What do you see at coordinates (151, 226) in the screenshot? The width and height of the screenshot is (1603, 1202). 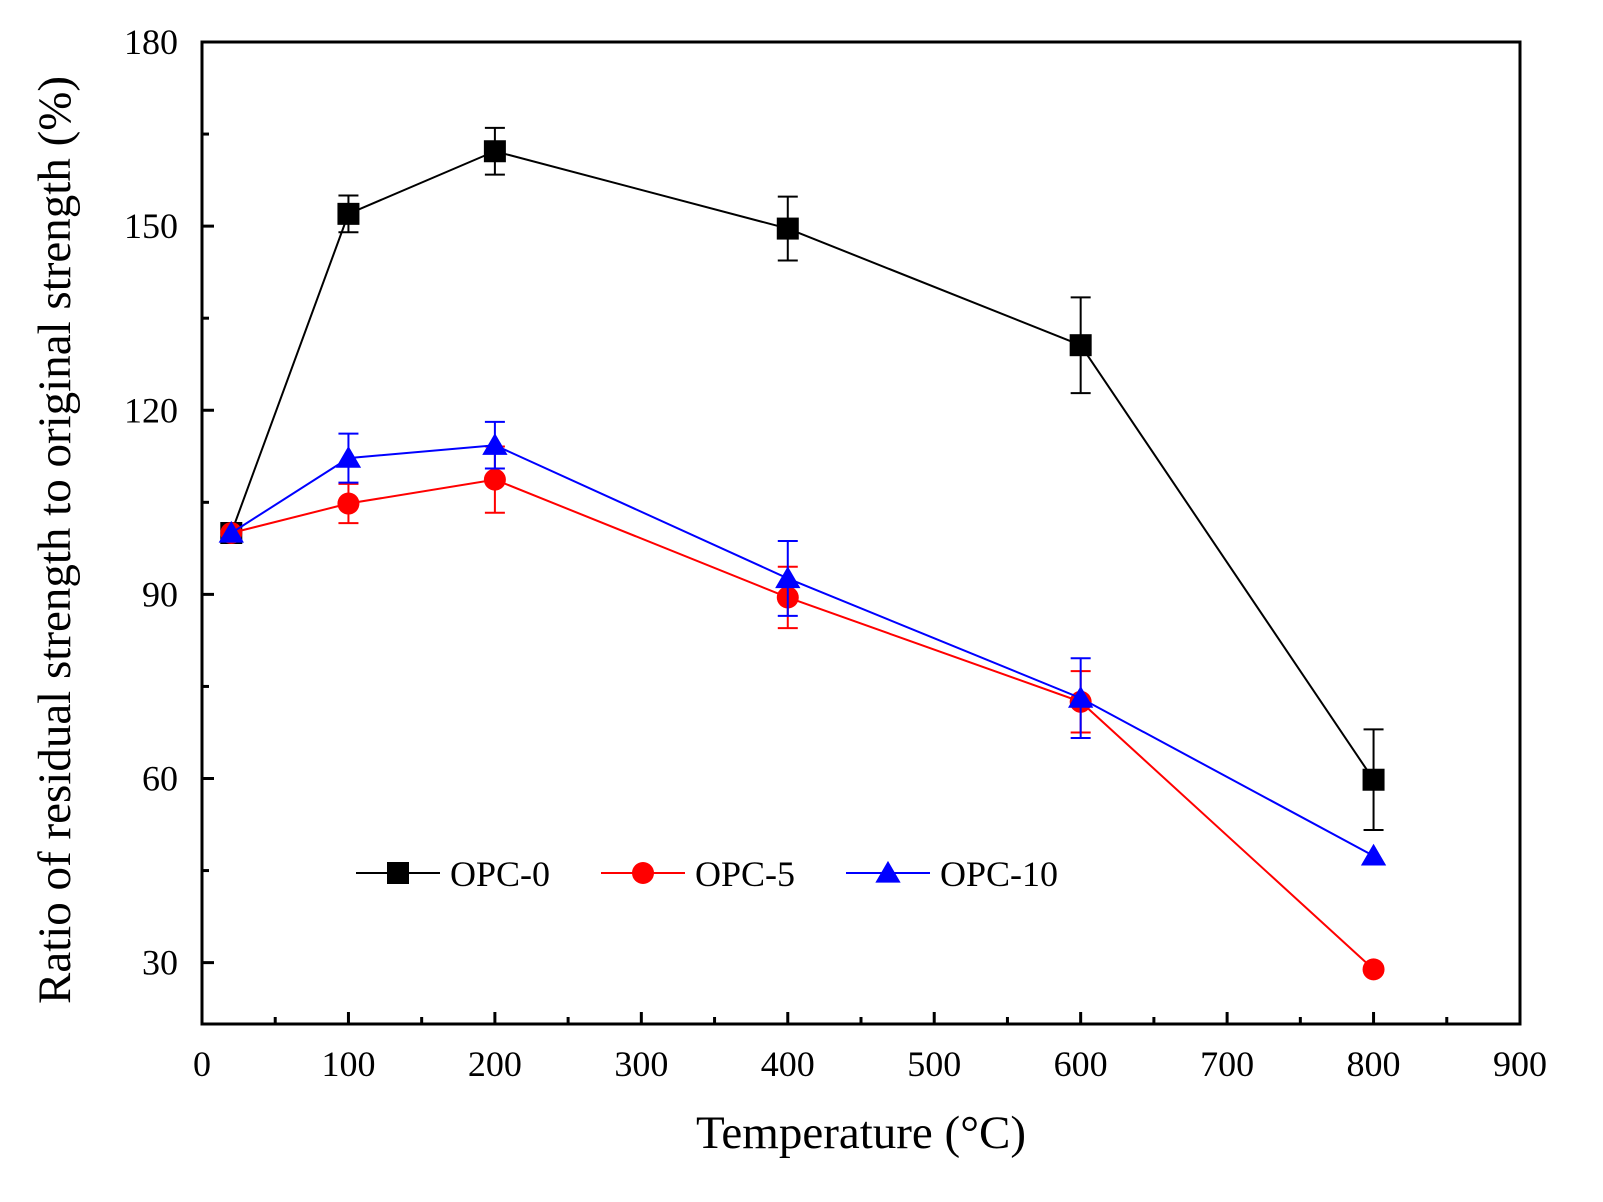 I see `y-tick-label: 150` at bounding box center [151, 226].